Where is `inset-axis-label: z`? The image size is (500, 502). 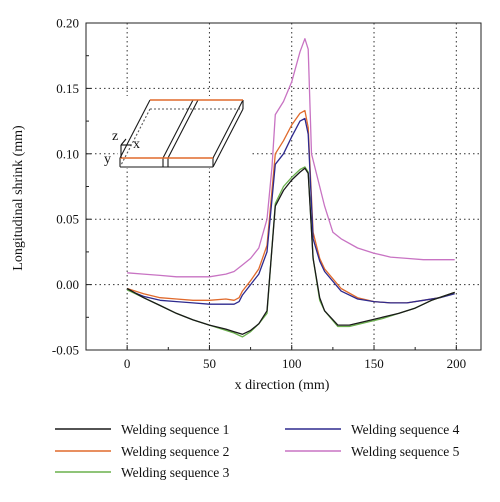 inset-axis-label: z is located at coordinates (115, 136).